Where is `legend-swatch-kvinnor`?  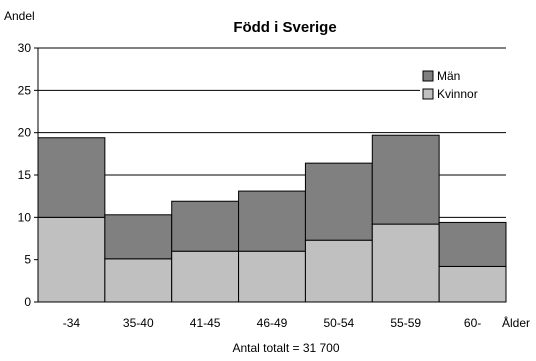 legend-swatch-kvinnor is located at coordinates (428, 94).